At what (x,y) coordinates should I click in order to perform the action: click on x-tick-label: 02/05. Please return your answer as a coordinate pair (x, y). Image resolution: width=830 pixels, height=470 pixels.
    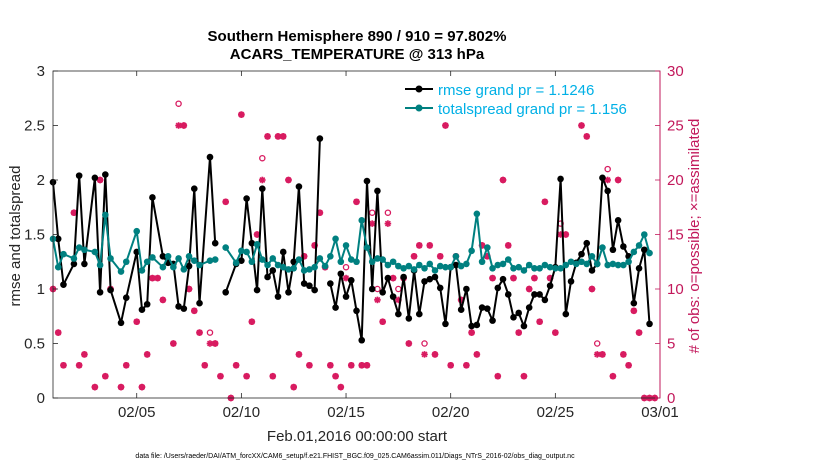
    Looking at the image, I should click on (137, 412).